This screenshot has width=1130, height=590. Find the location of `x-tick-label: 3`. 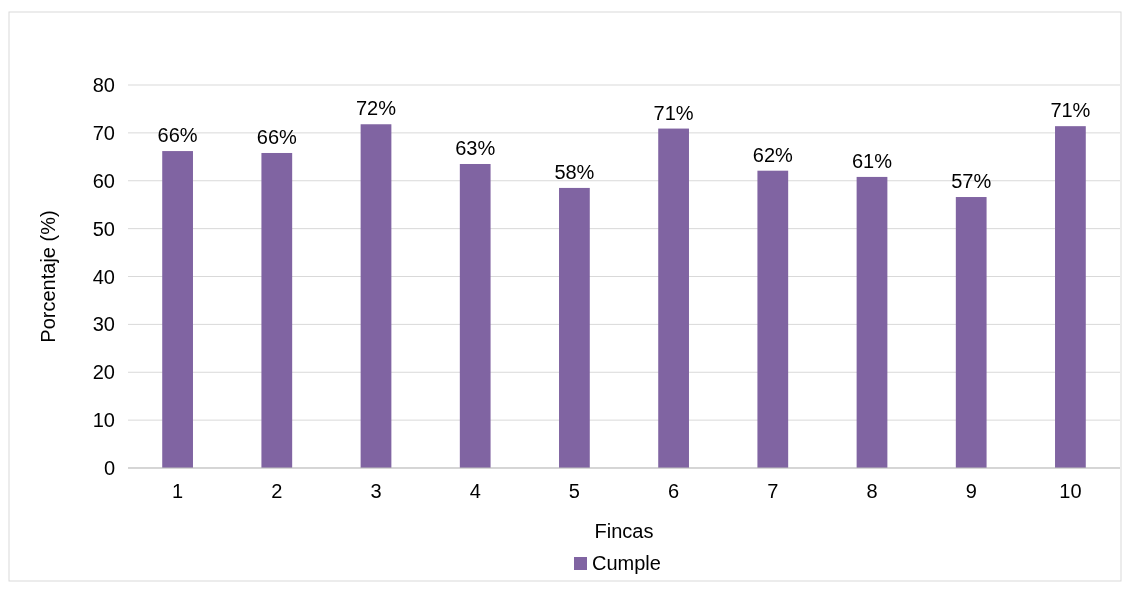

x-tick-label: 3 is located at coordinates (376, 491).